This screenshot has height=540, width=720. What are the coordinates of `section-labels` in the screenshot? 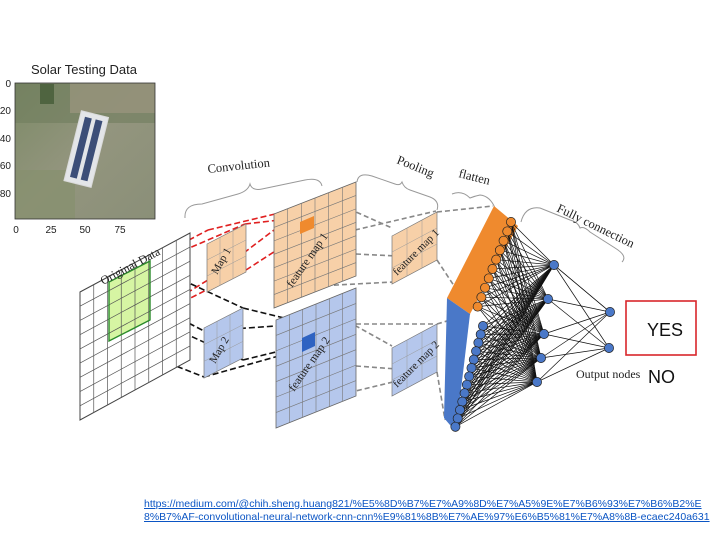 It's located at (404, 218).